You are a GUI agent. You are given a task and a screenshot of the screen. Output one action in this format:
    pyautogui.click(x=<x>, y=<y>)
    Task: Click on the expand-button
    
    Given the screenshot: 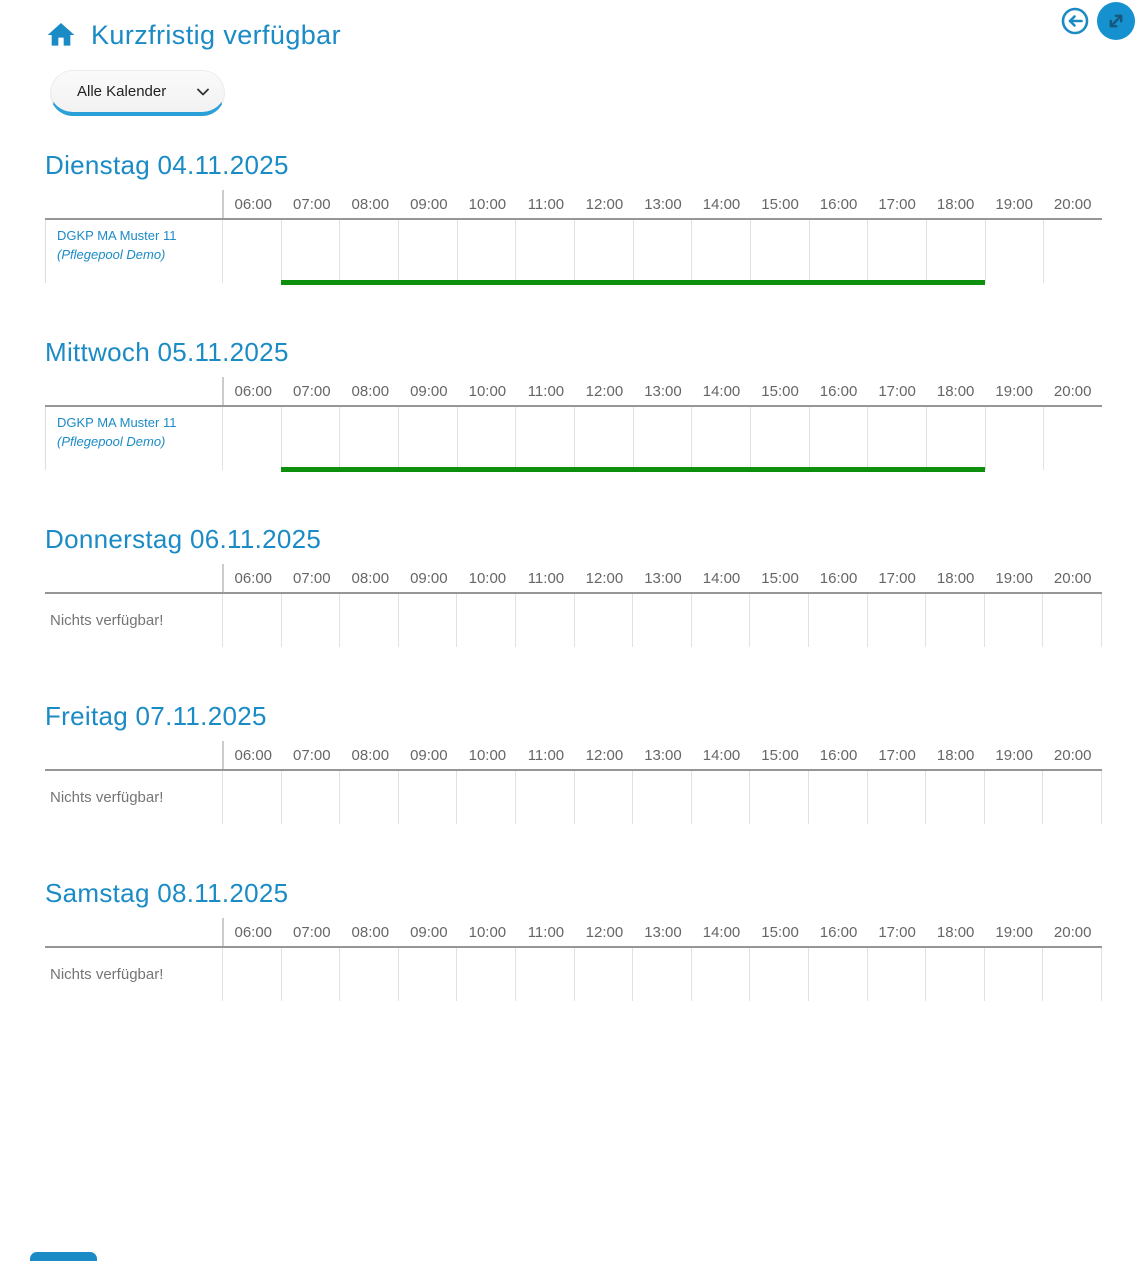 What is the action you would take?
    pyautogui.click(x=1116, y=21)
    